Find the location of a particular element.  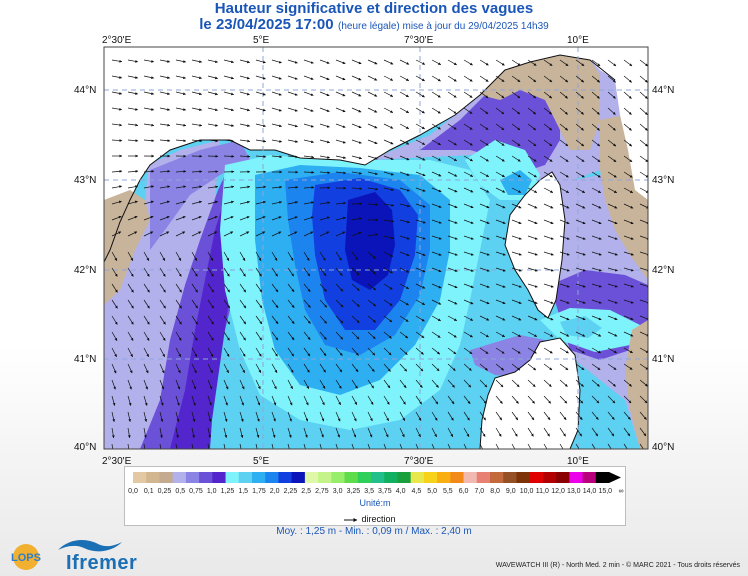

legend-tick-label: 2,0 is located at coordinates (274, 491).